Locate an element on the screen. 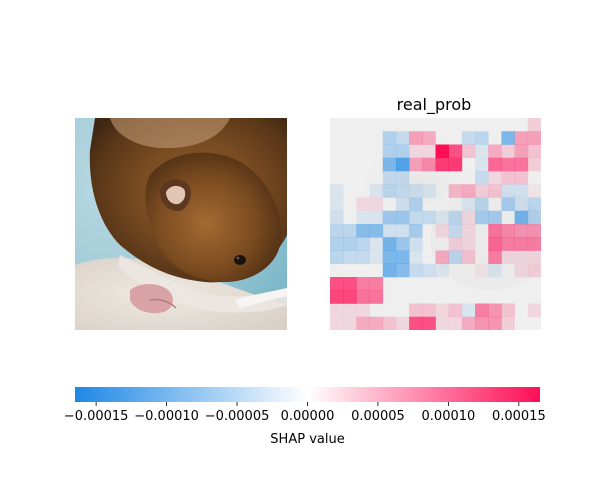 The image size is (600, 500). heatmap-title: real_prob is located at coordinates (434, 105).